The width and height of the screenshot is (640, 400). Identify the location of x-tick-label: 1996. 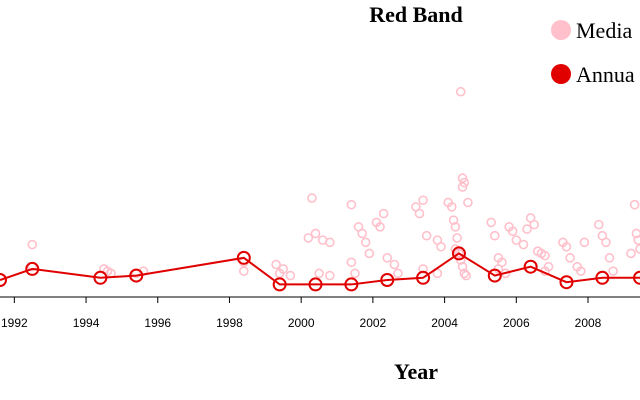
(157, 323).